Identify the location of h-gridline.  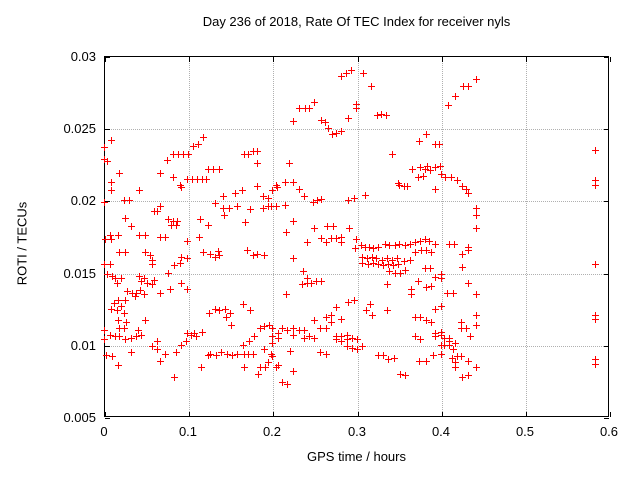
(356, 201).